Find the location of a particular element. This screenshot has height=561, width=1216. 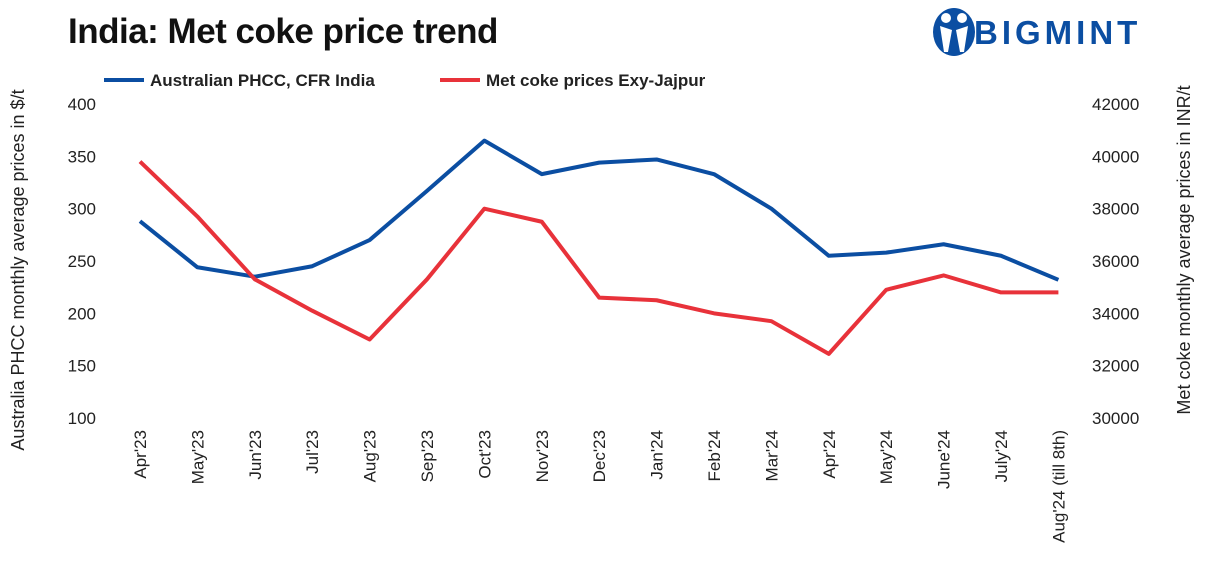

right-y-tick-label: 38000 is located at coordinates (1115, 209).